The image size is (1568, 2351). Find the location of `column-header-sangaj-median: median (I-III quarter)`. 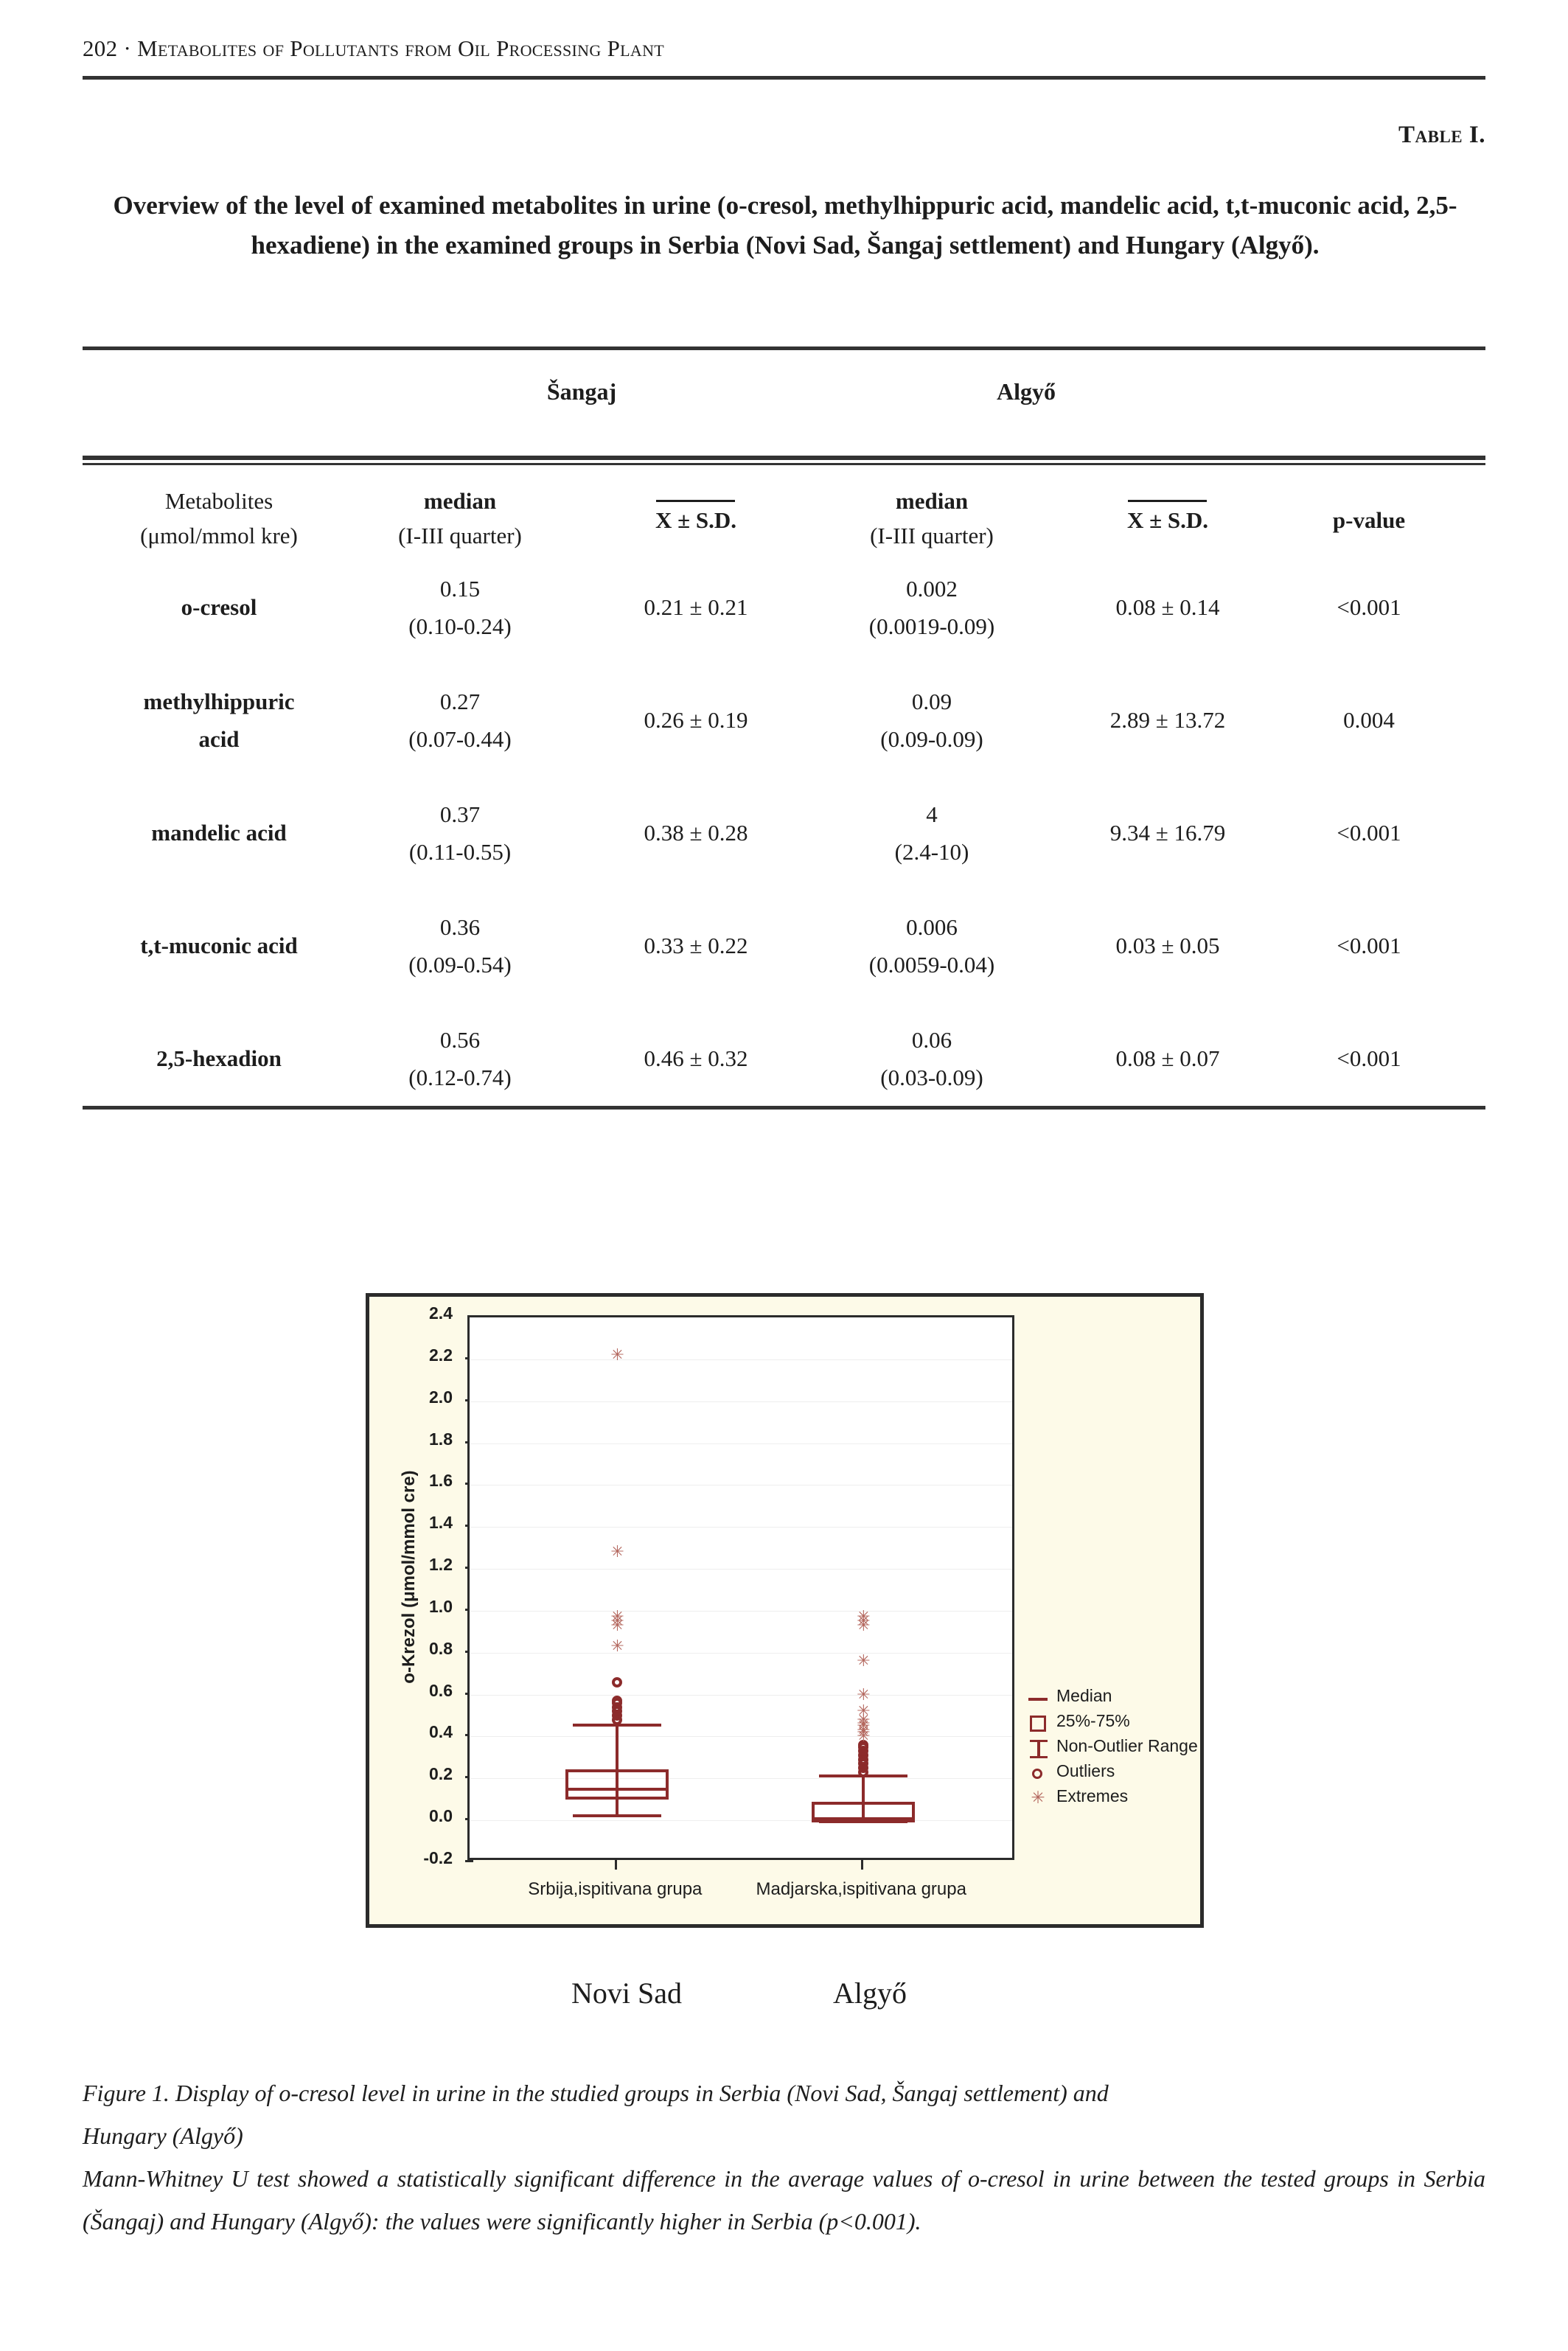

column-header-sangaj-median: median (I-III quarter) is located at coordinates (460, 518).